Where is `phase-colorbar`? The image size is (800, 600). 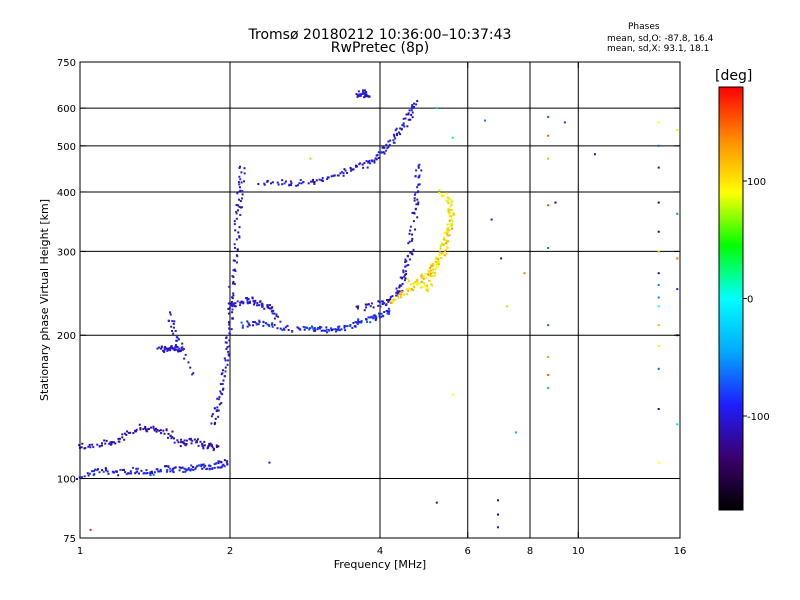 phase-colorbar is located at coordinates (731, 298).